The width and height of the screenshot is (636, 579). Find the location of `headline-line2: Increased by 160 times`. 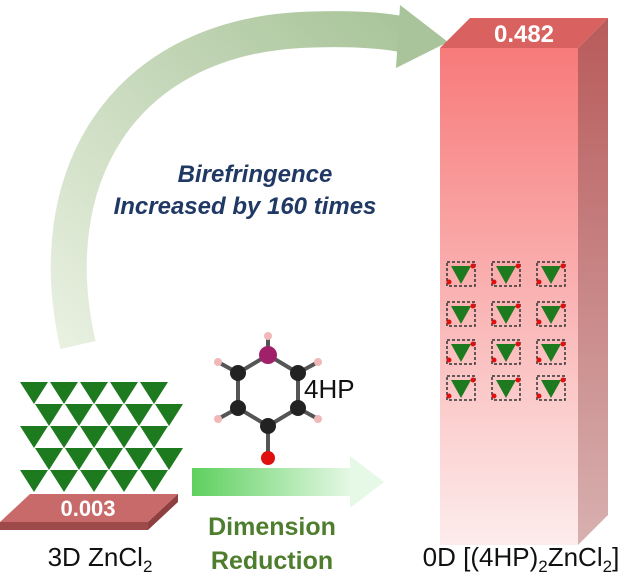

headline-line2: Increased by 160 times is located at coordinates (245, 206).